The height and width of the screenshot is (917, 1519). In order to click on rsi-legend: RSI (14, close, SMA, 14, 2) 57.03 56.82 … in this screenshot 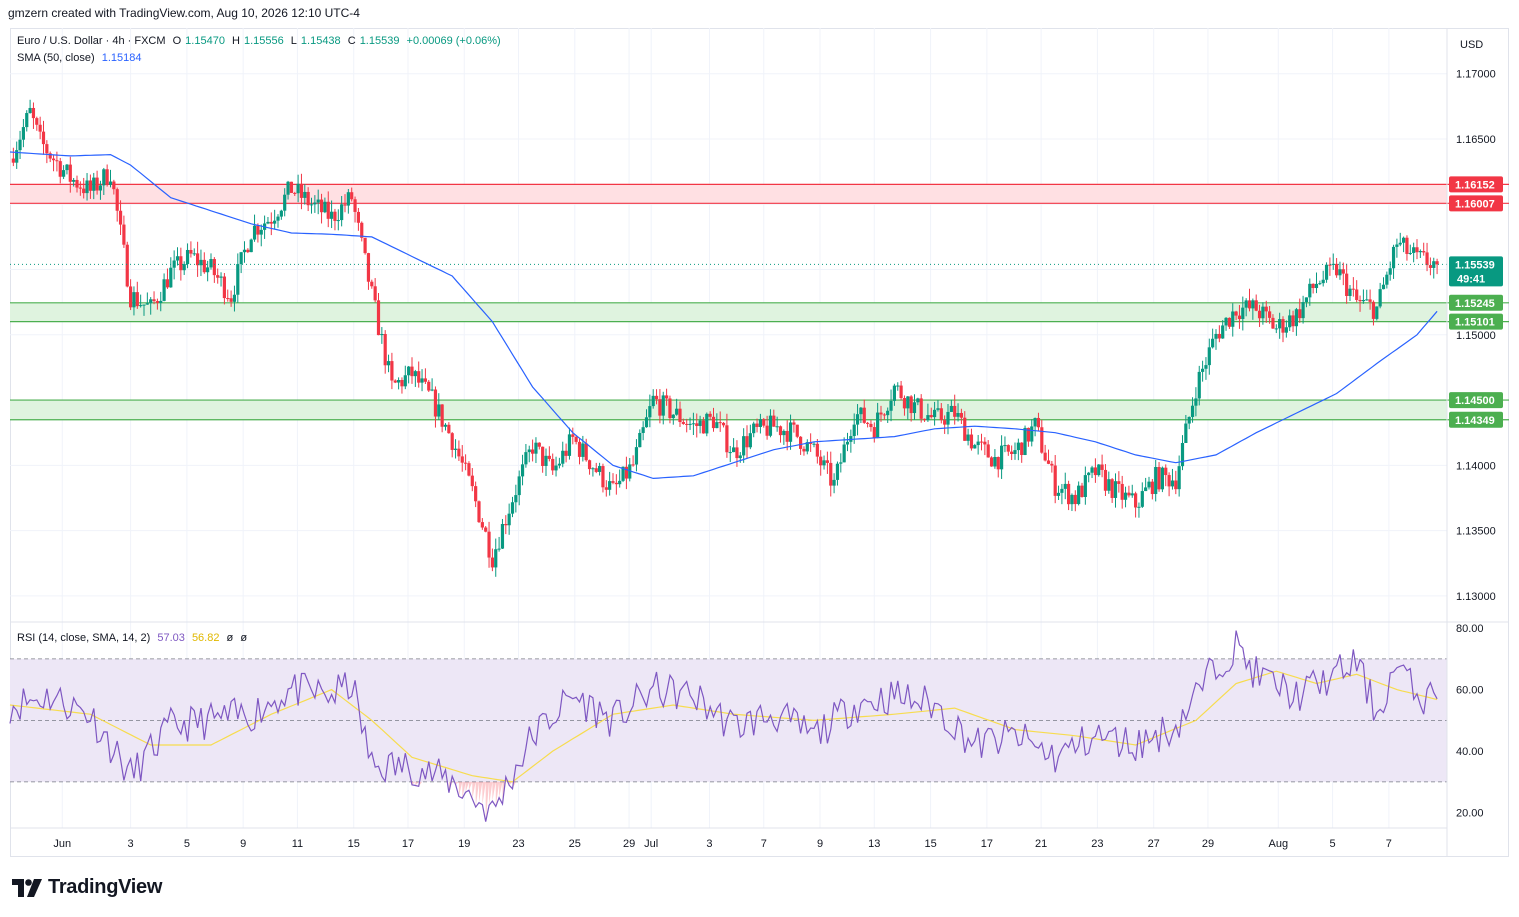, I will do `click(134, 638)`.